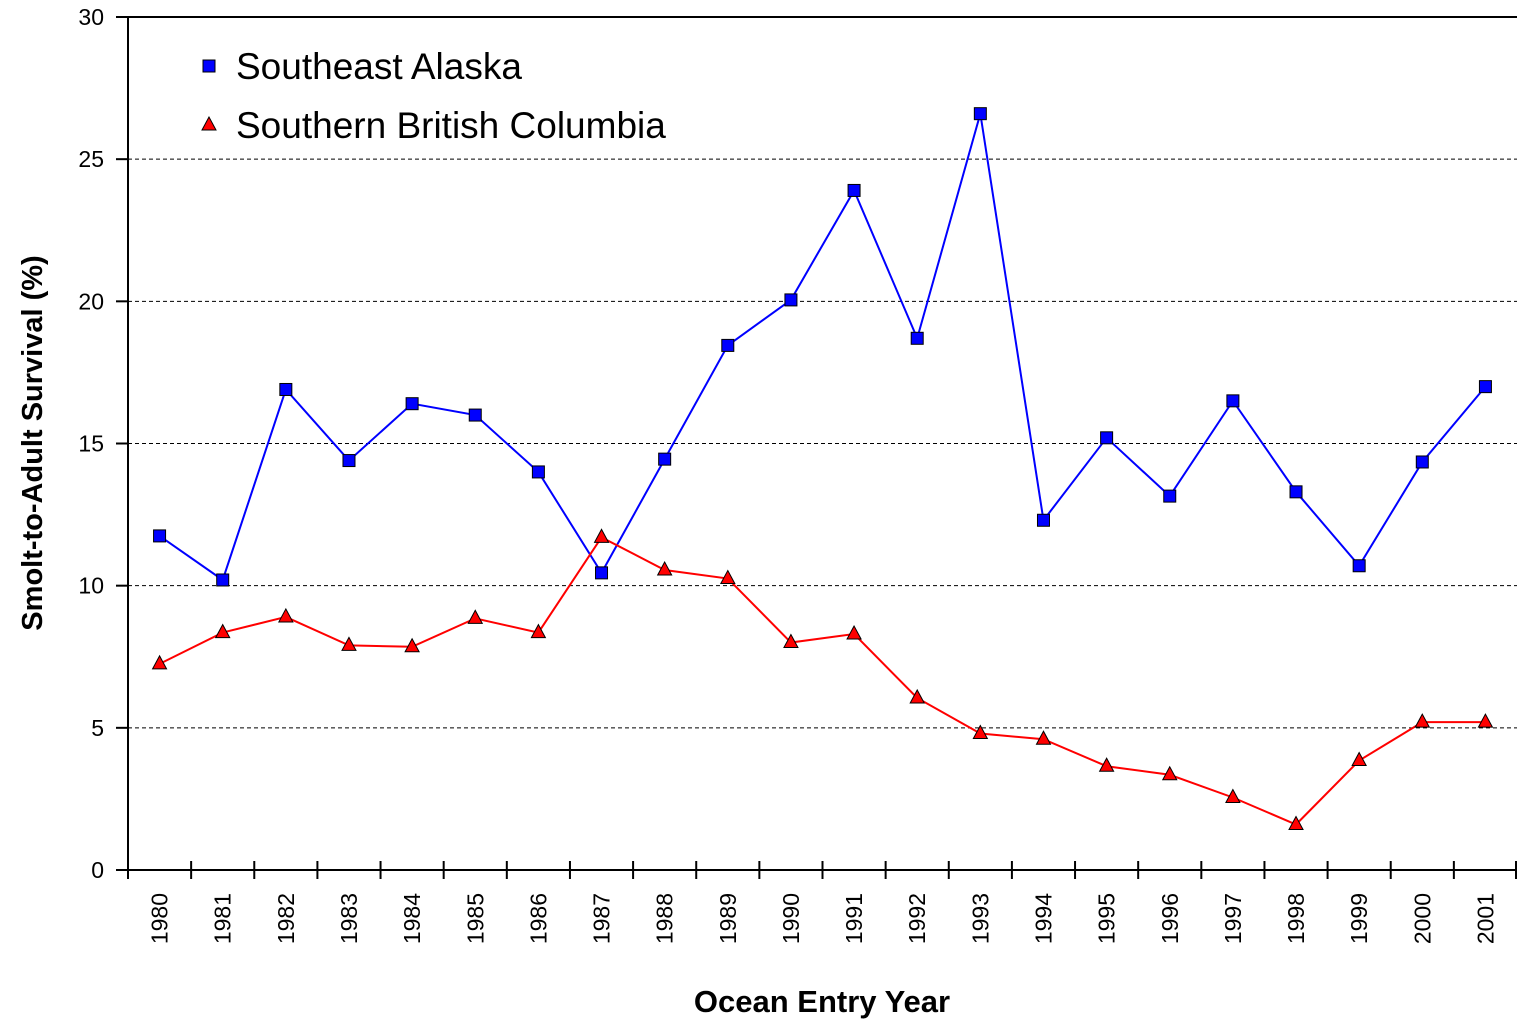  I want to click on x-tick-label: 1990, so click(791, 918).